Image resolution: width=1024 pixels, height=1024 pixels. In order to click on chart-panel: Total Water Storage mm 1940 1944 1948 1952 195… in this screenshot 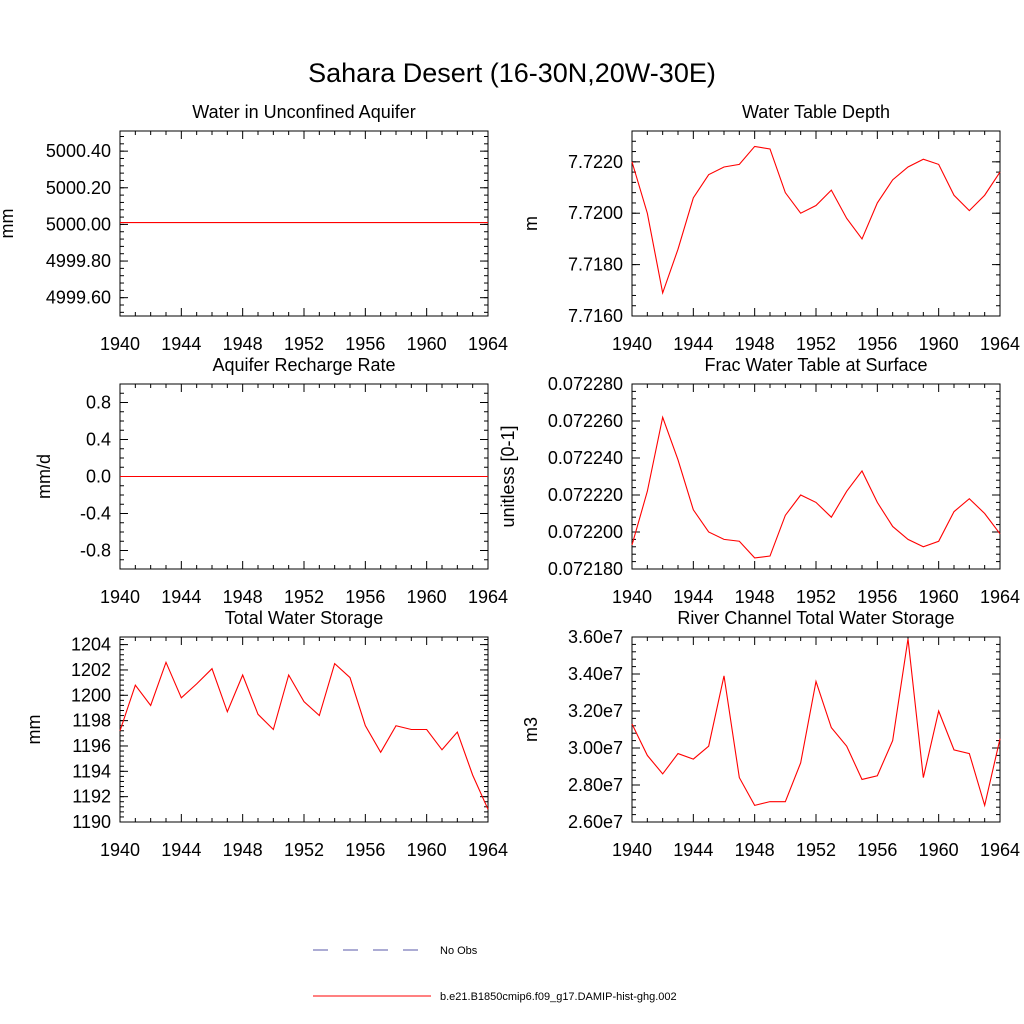, I will do `click(266, 734)`.